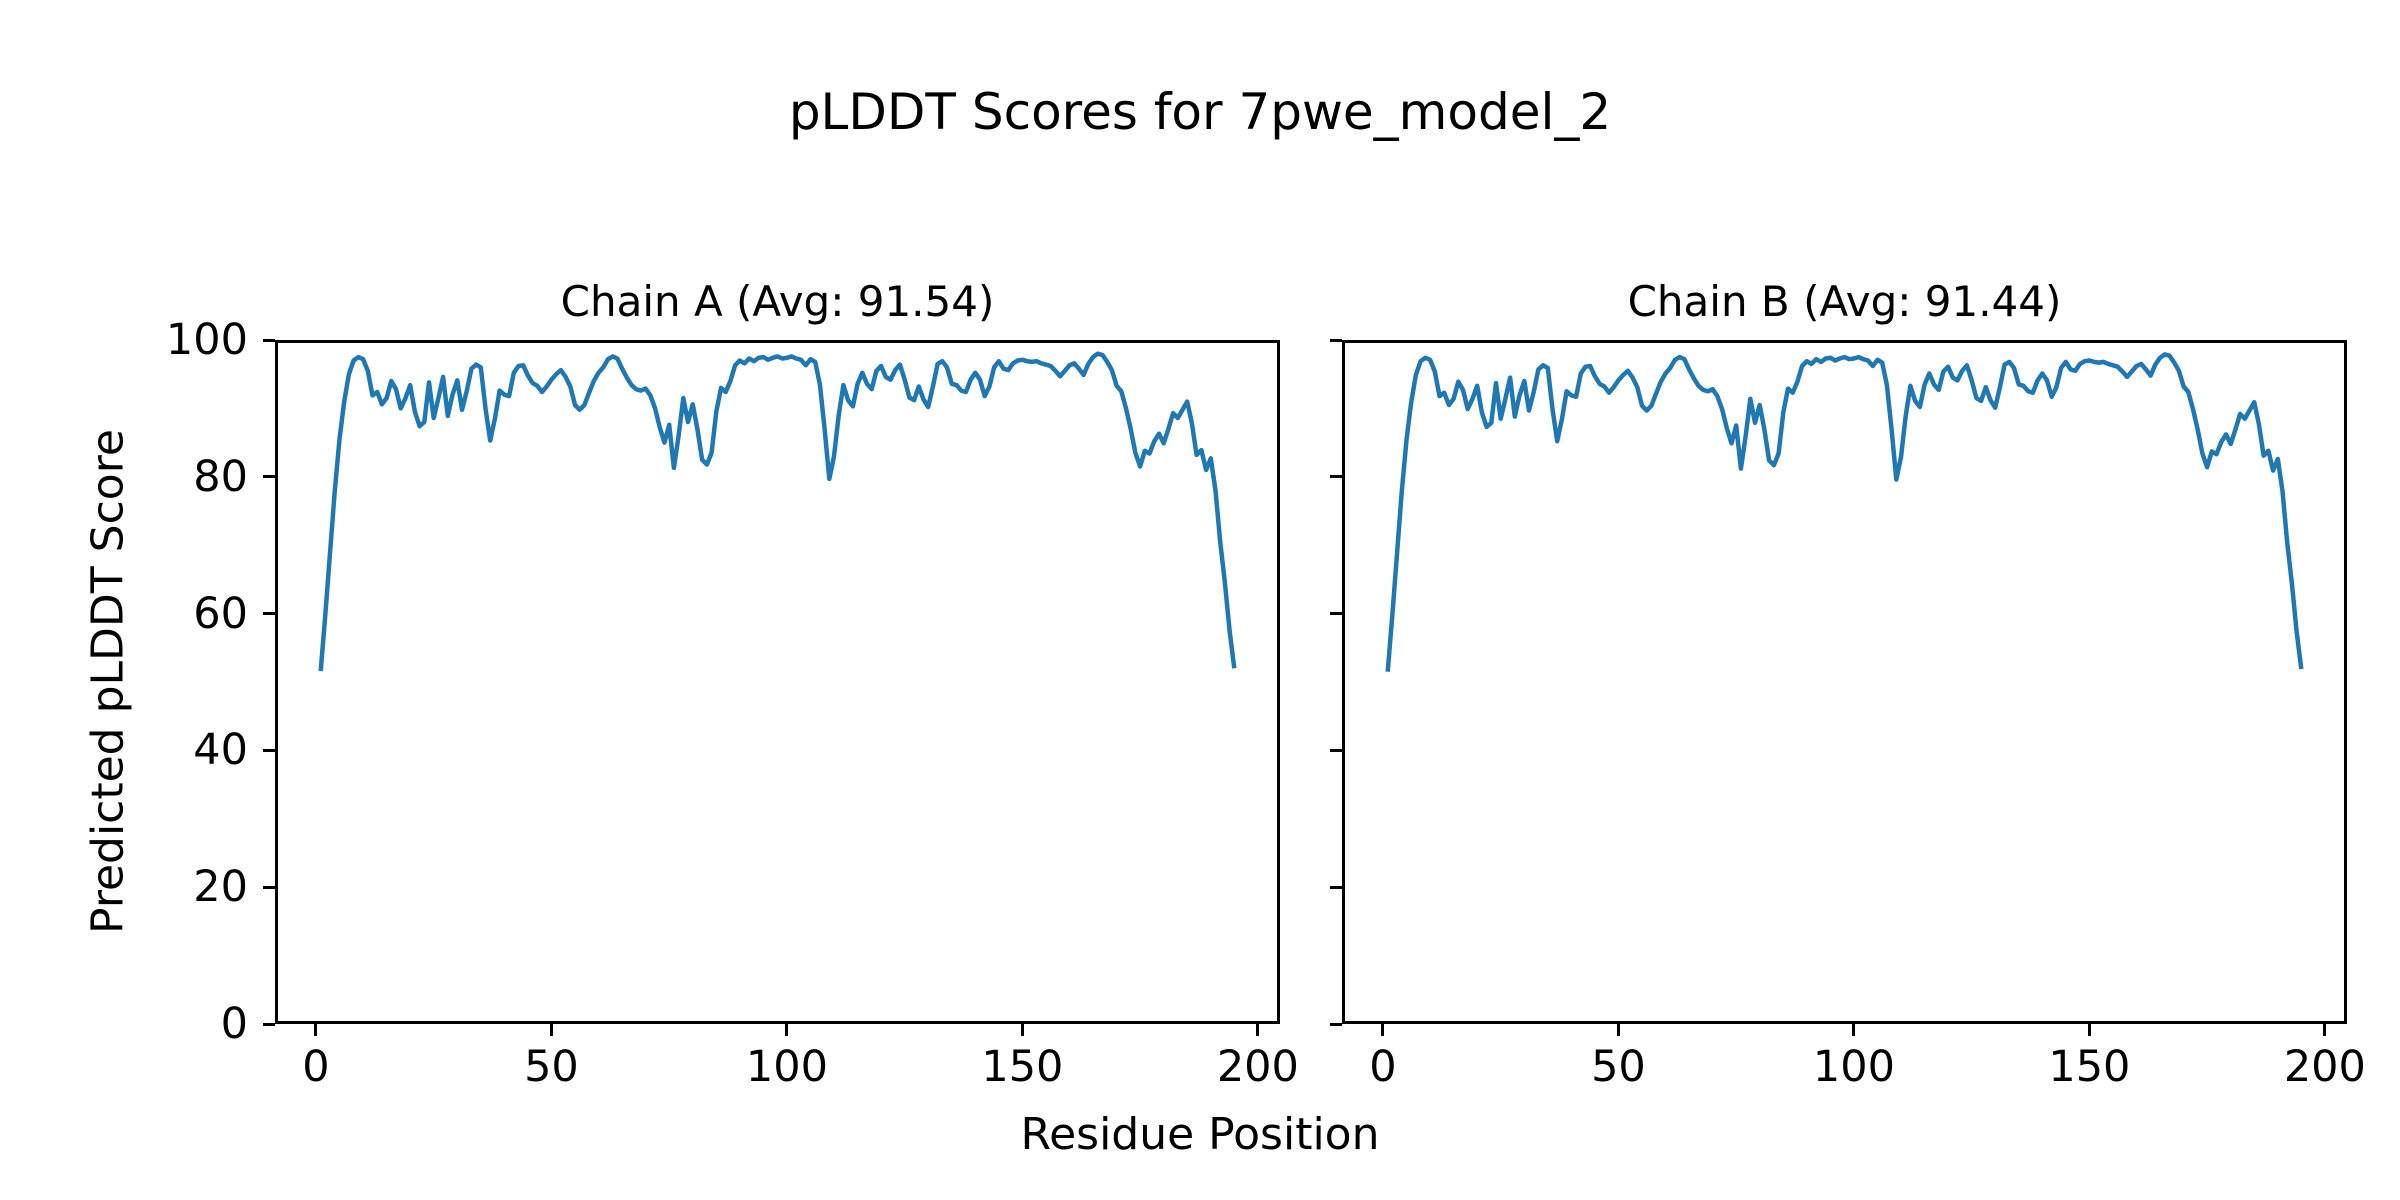 The width and height of the screenshot is (2400, 1200). I want to click on plddt-curve-chain-b, so click(1844, 512).